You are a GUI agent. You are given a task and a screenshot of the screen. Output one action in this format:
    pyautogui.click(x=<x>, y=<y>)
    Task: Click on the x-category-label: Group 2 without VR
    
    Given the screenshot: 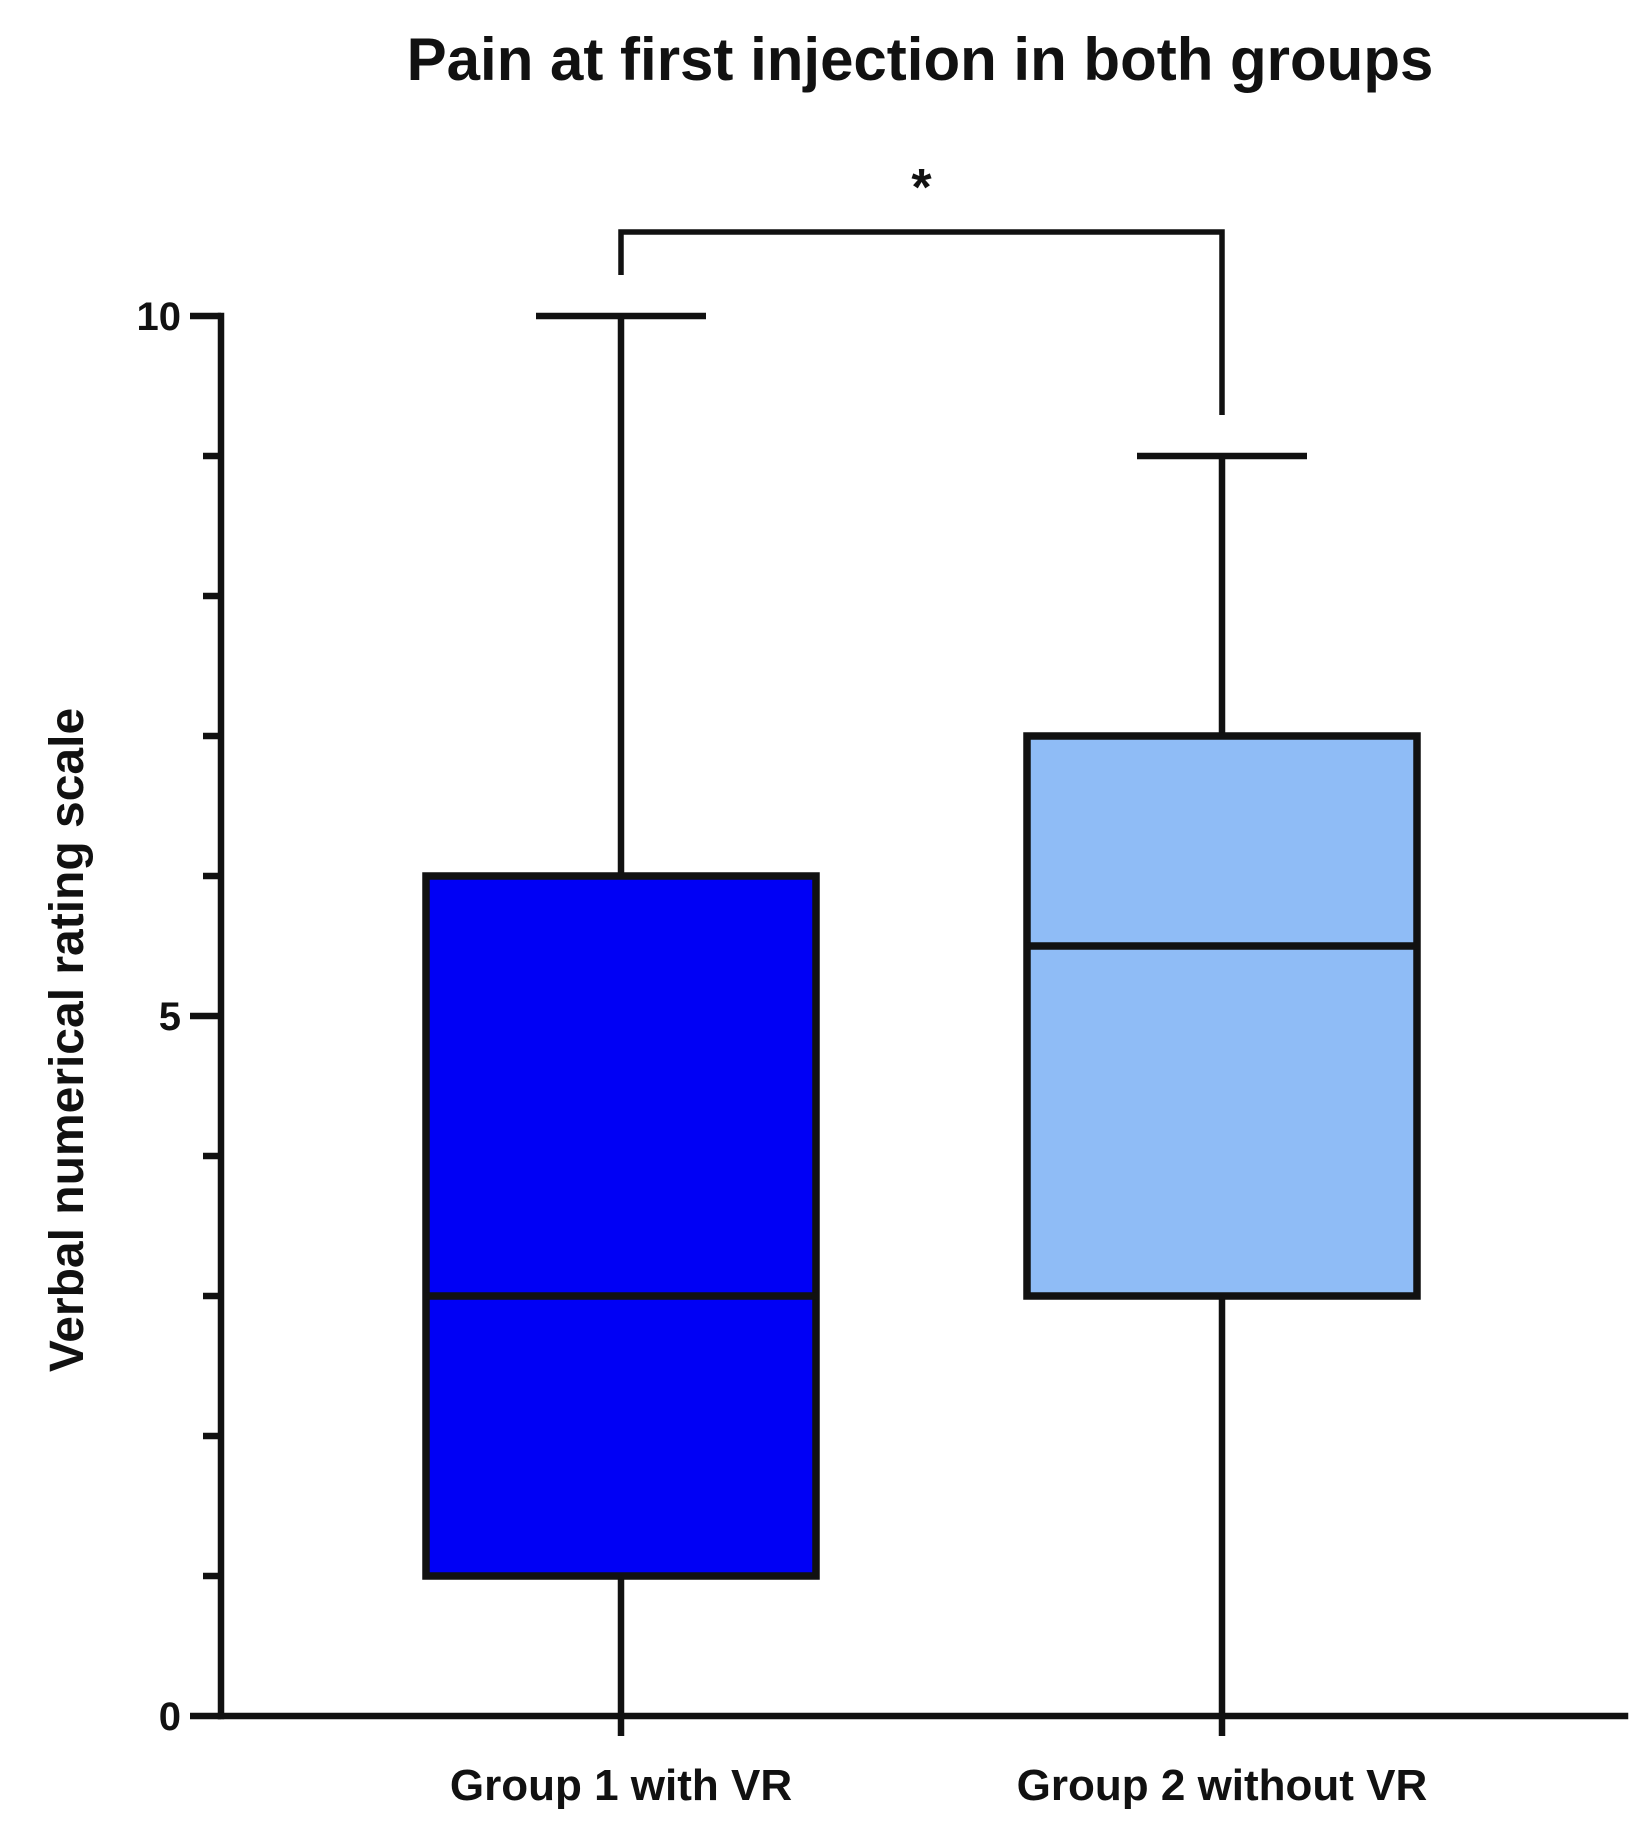 What is the action you would take?
    pyautogui.click(x=1222, y=1785)
    